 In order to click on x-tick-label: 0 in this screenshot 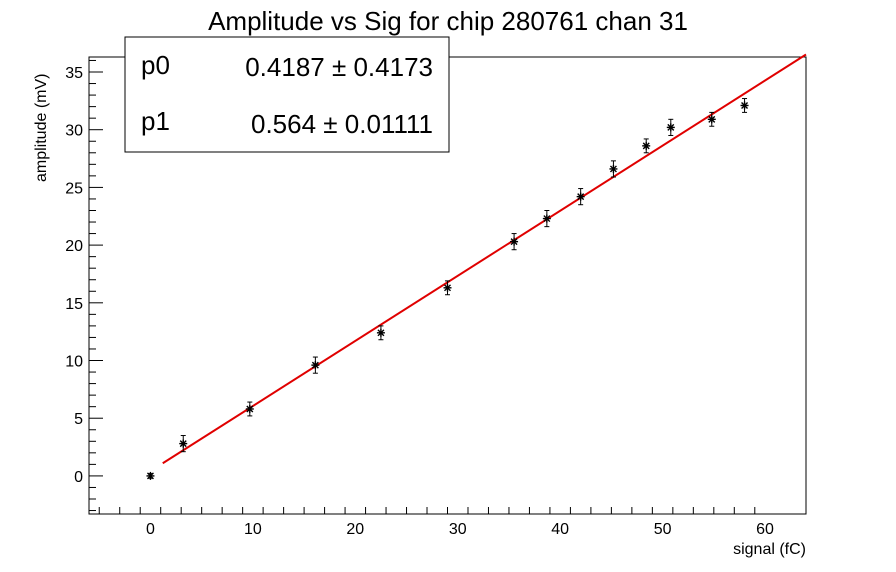, I will do `click(150, 529)`.